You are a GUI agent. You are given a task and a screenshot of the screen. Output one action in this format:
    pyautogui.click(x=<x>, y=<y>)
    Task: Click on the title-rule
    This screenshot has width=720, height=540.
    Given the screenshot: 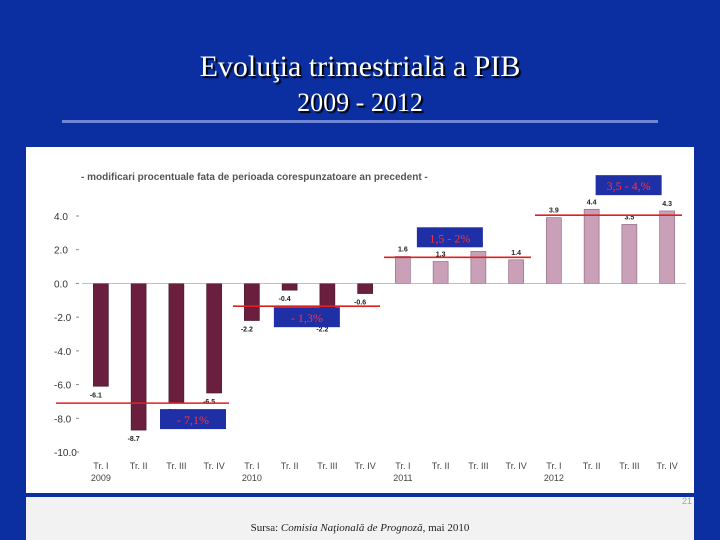 What is the action you would take?
    pyautogui.click(x=360, y=121)
    